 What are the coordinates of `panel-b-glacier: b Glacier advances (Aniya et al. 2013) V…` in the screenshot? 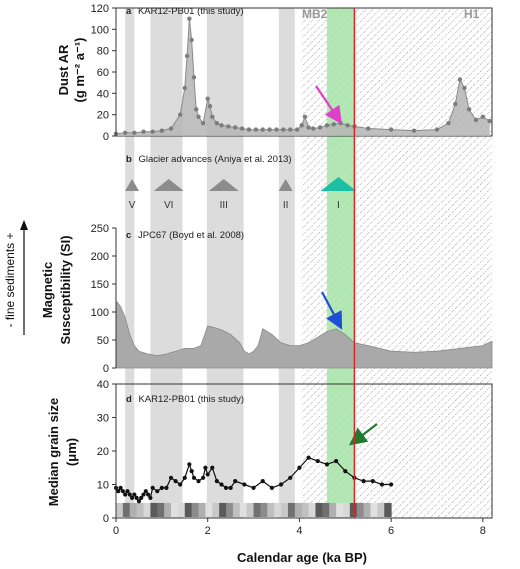 It's located at (241, 182).